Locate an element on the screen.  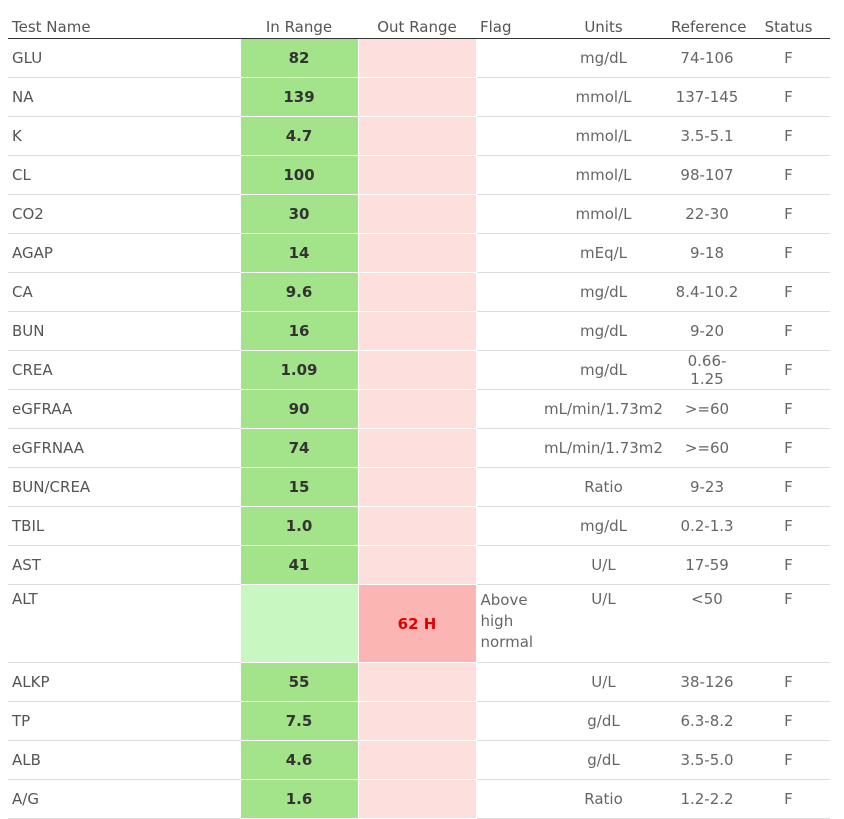
in-range-cell: 30 is located at coordinates (299, 214).